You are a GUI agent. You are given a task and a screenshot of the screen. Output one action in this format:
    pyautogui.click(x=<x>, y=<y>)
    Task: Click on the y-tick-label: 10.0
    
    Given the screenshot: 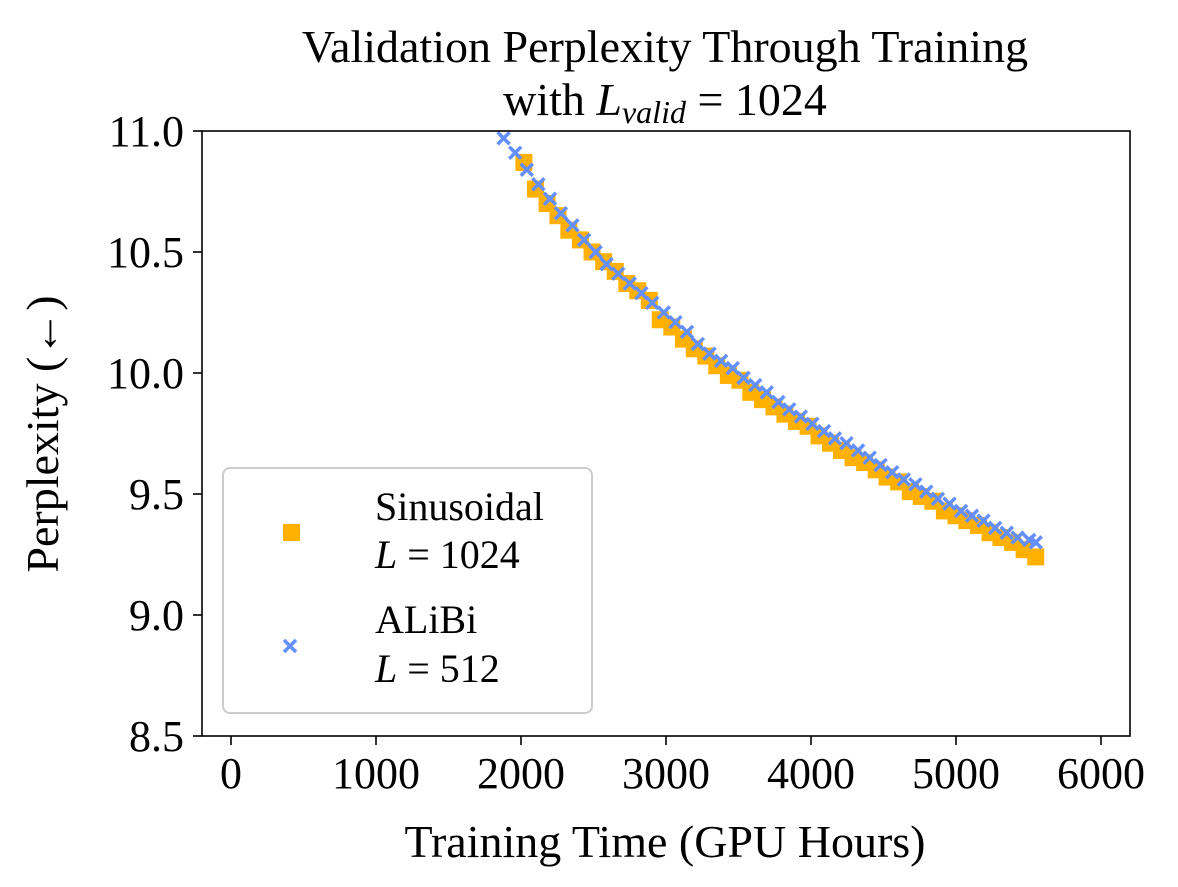 What is the action you would take?
    pyautogui.click(x=145, y=373)
    